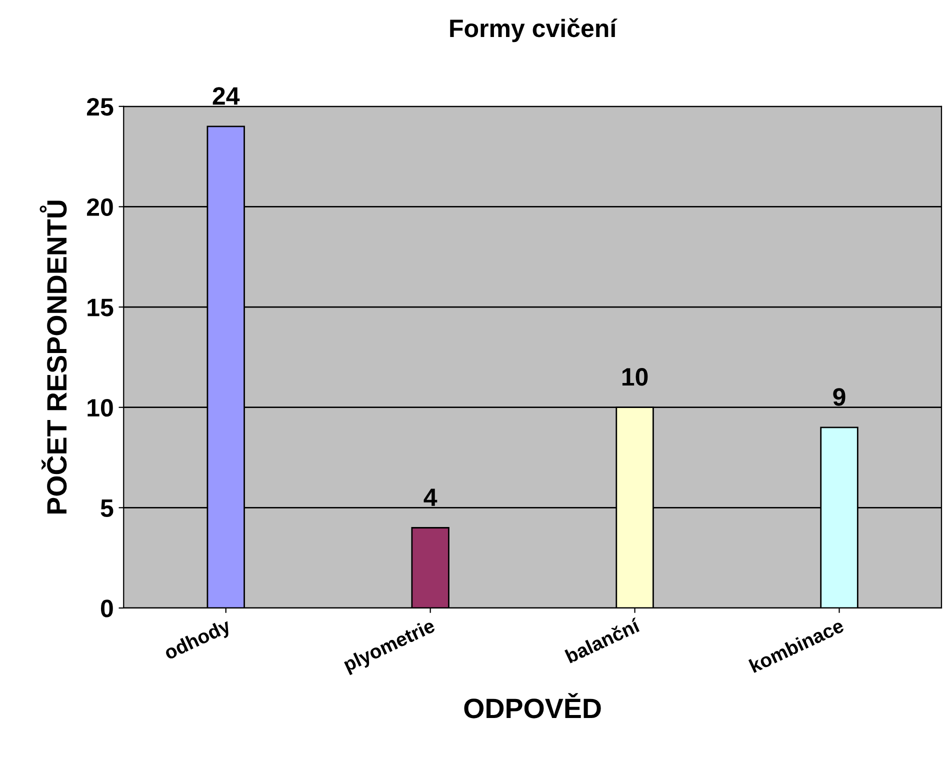 The height and width of the screenshot is (760, 951). I want to click on y-tick-label: 25, so click(100, 107).